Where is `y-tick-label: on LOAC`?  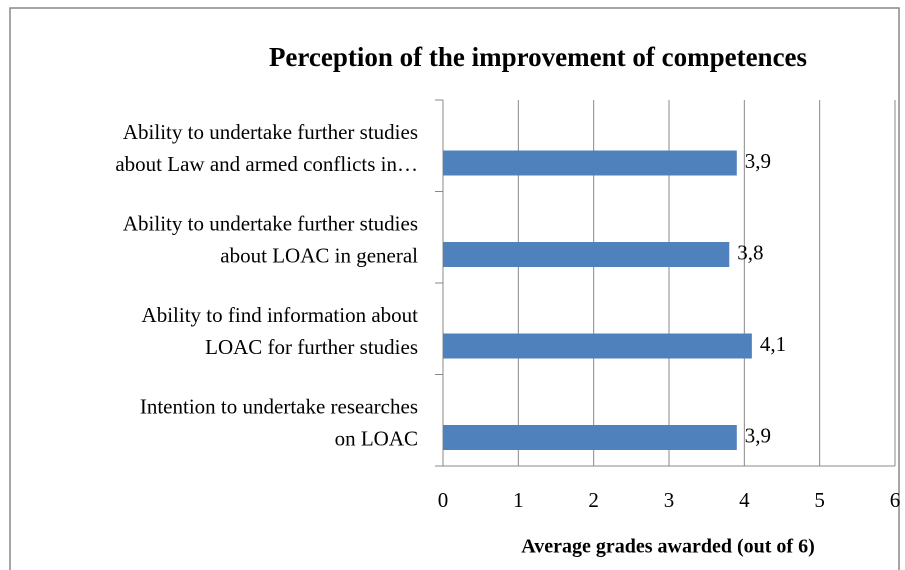 y-tick-label: on LOAC is located at coordinates (376, 438).